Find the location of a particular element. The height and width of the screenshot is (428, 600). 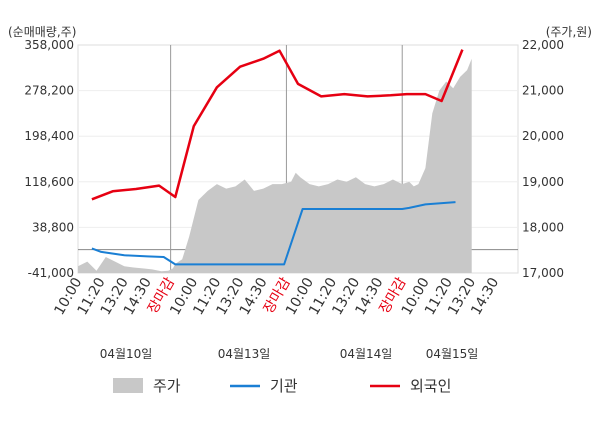

y-right-tick: 17,000 is located at coordinates (543, 273).